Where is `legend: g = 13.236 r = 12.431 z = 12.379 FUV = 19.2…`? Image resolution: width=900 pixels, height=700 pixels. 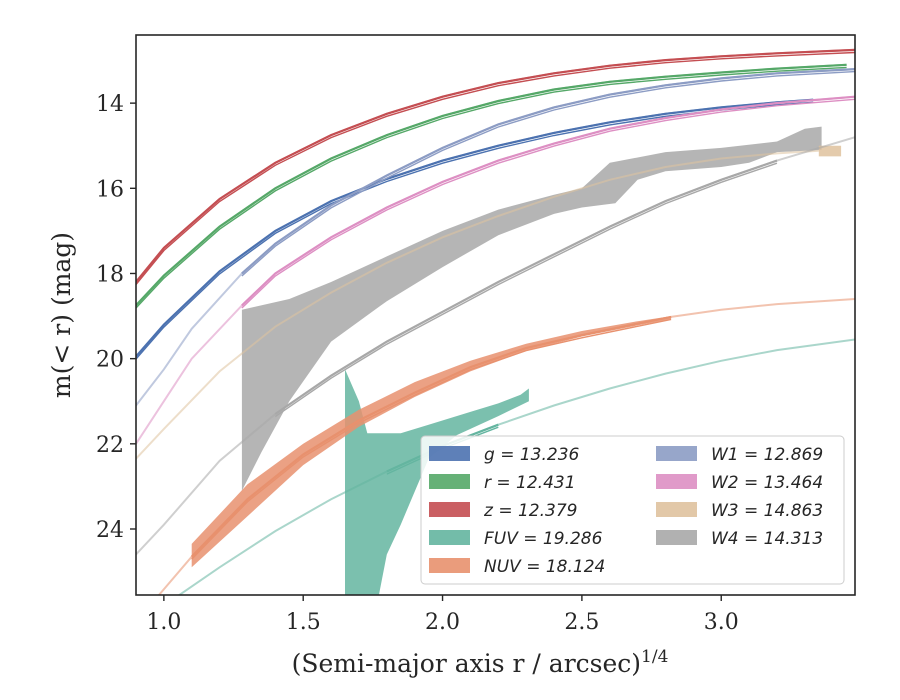
legend: g = 13.236 r = 12.431 z = 12.379 FUV = 19.2… is located at coordinates (632, 510).